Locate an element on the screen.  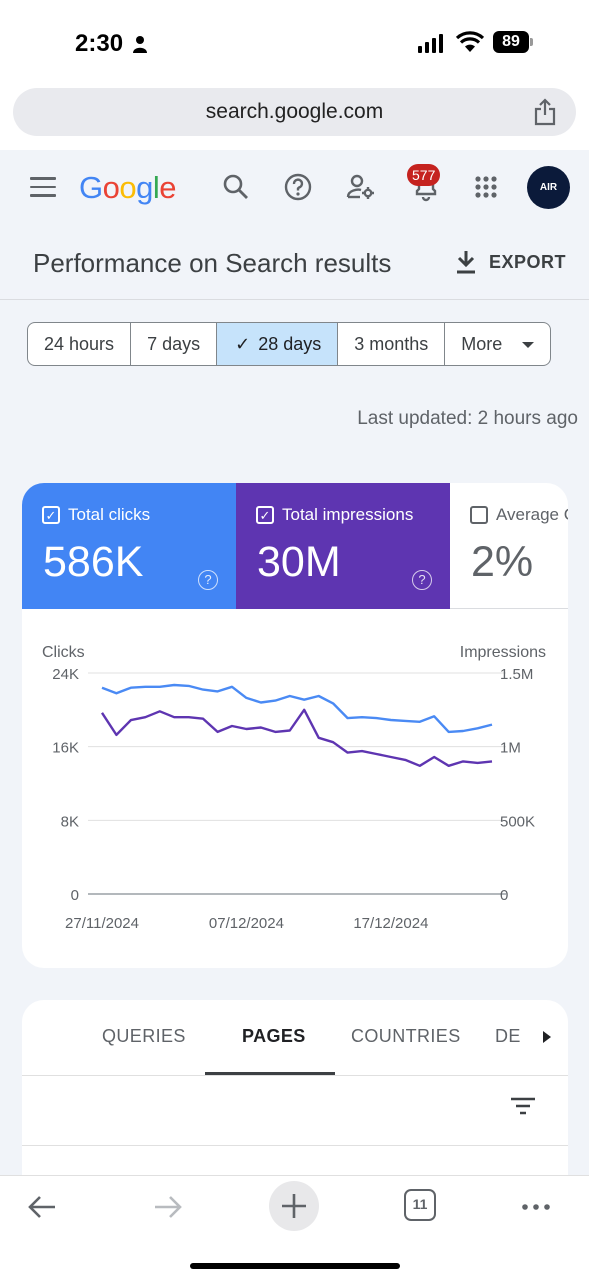
dropdown-arrow-icon is located at coordinates (528, 345).